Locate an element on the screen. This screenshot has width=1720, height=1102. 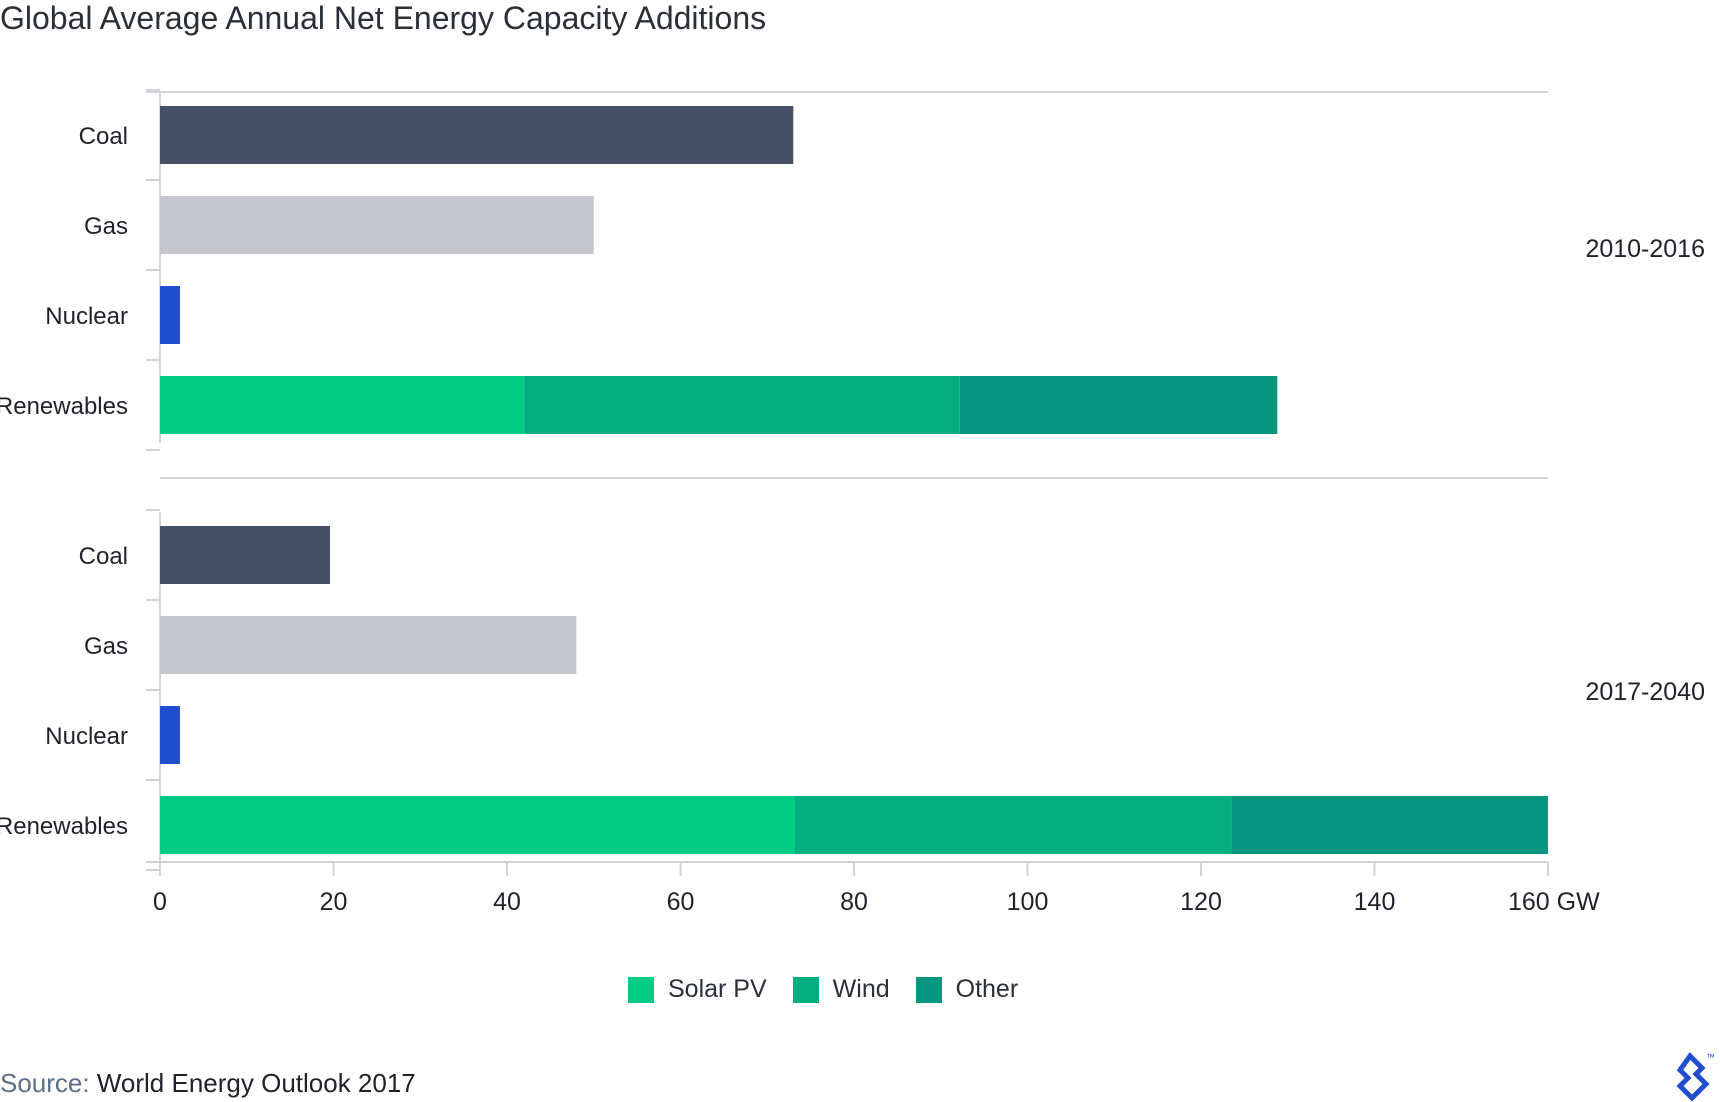
source-text: World Energy Outlook 2017 is located at coordinates (256, 1083).